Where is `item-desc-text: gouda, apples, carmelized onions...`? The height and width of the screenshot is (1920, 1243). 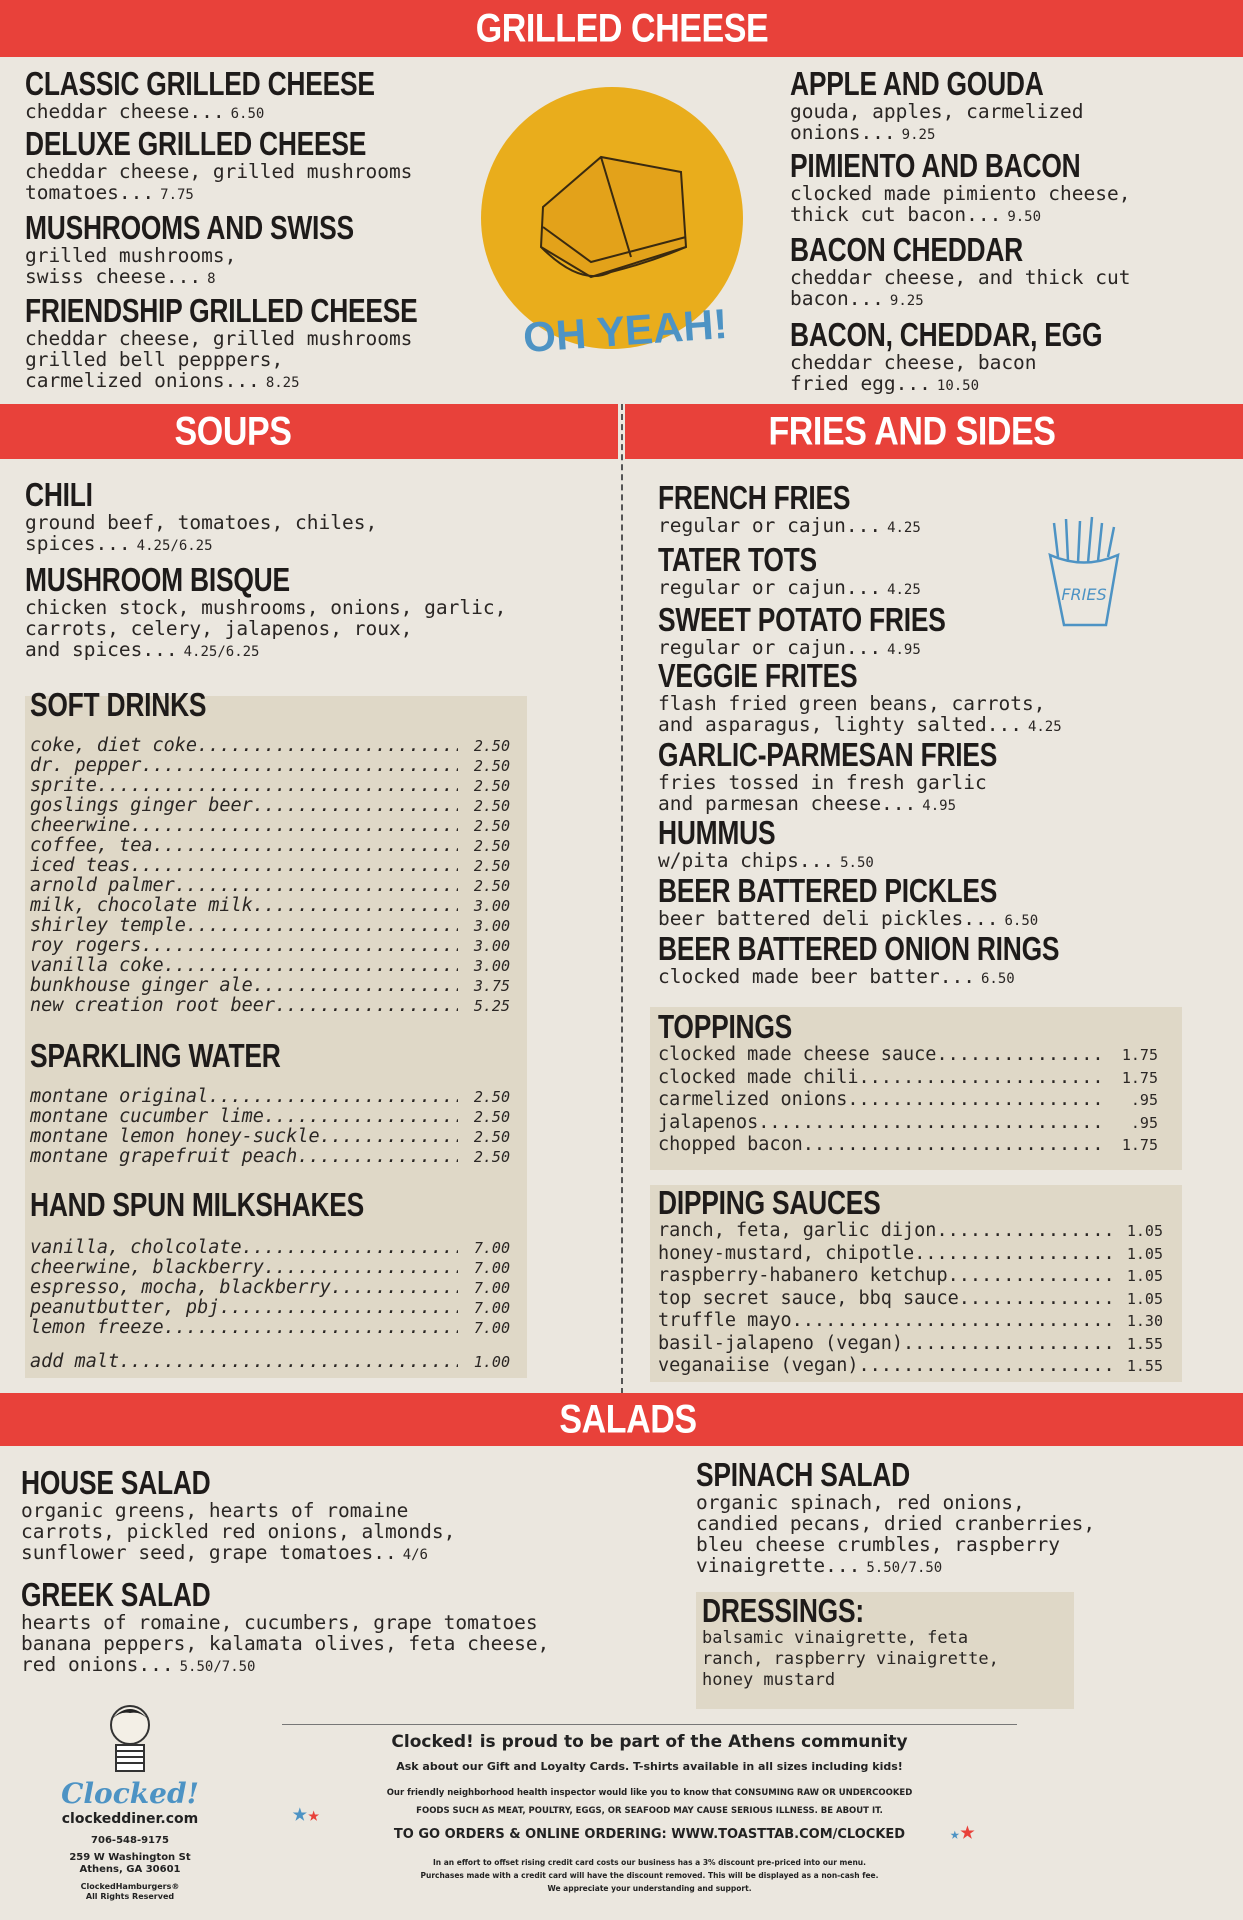
item-desc-text: gouda, apples, carmelized onions... is located at coordinates (937, 122).